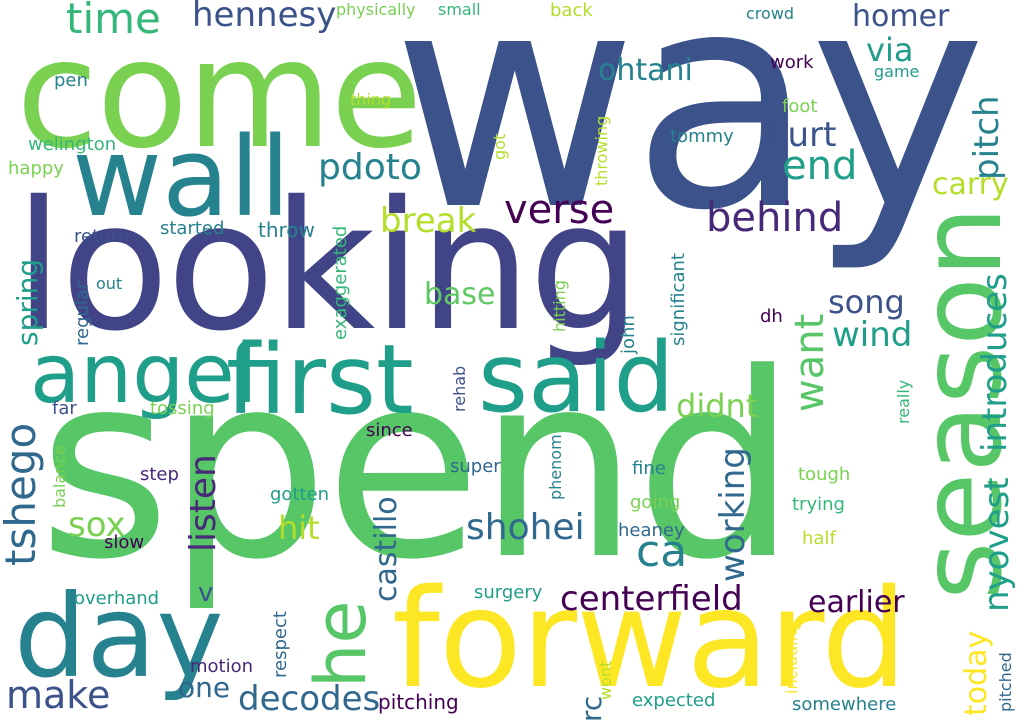 The height and width of the screenshot is (720, 1024). What do you see at coordinates (995, 362) in the screenshot?
I see `word-introduces: introduces` at bounding box center [995, 362].